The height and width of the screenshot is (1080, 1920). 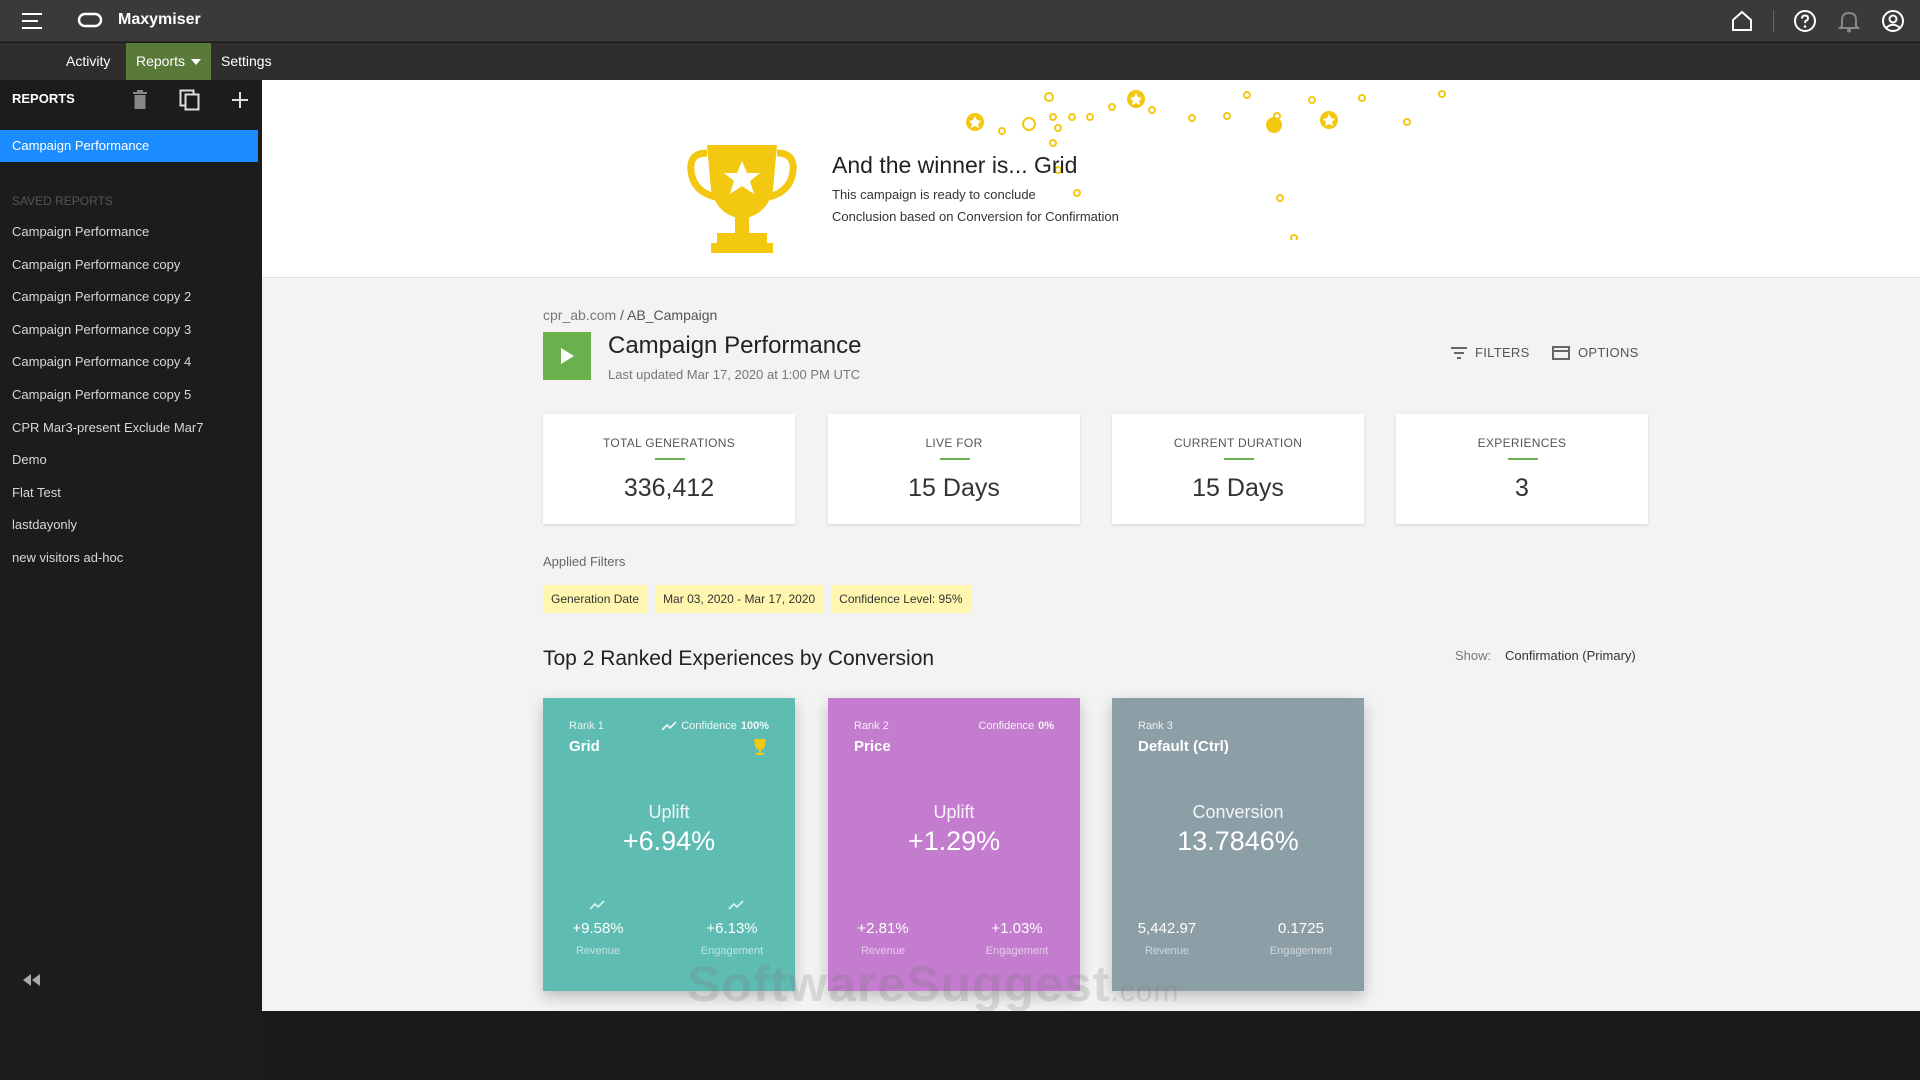 I want to click on sidebar-item: Campaign Performance copy 4, so click(x=102, y=362).